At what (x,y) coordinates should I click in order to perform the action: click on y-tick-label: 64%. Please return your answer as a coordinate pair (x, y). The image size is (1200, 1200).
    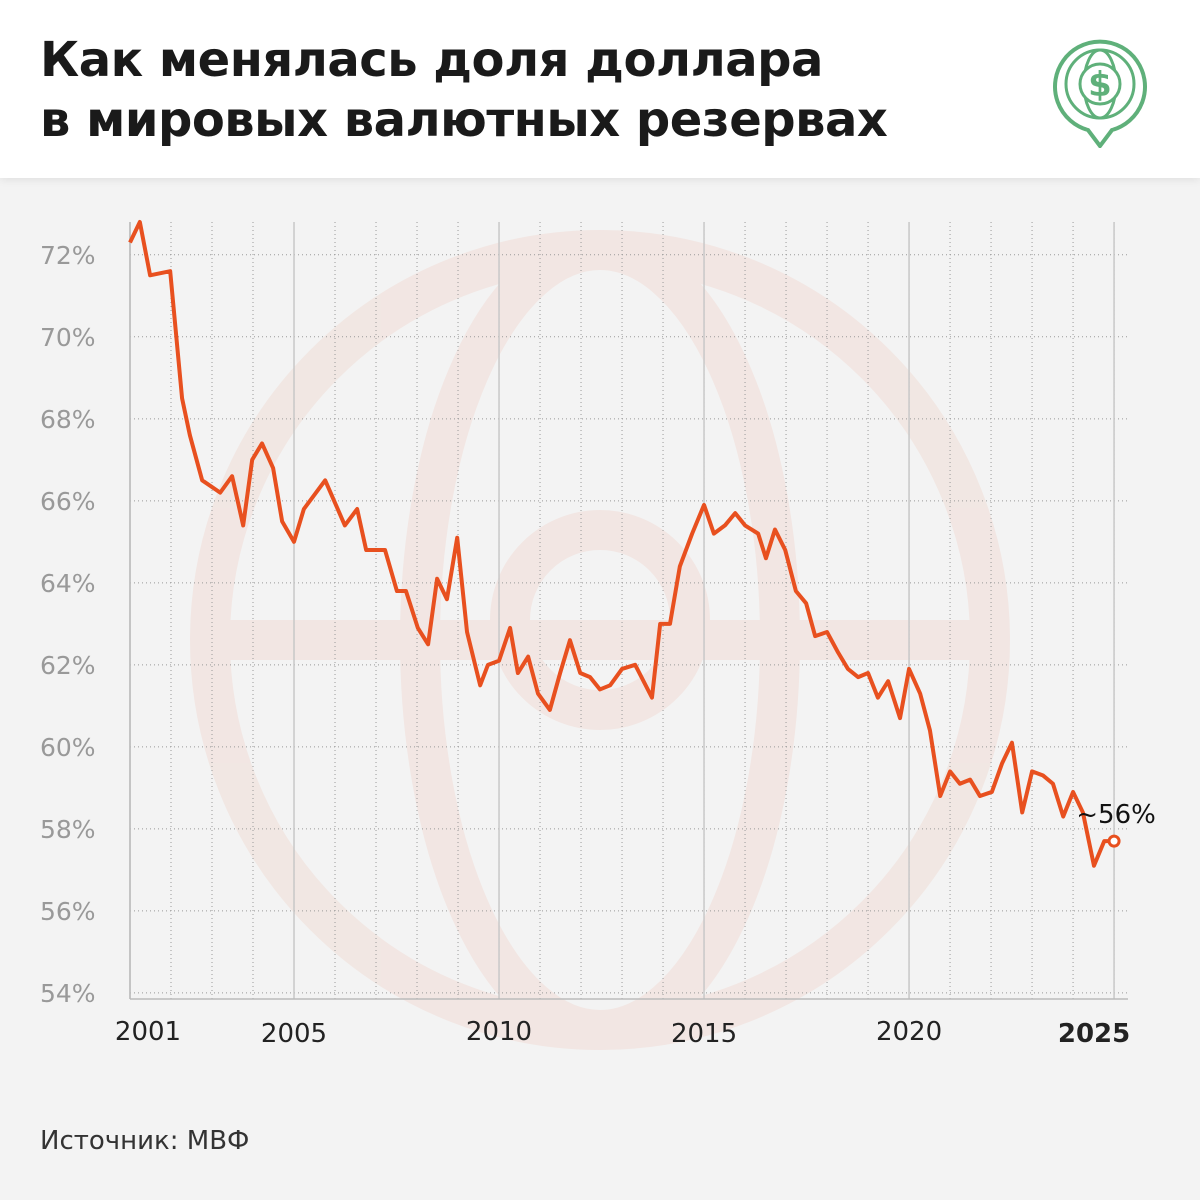
    Looking at the image, I should click on (68, 583).